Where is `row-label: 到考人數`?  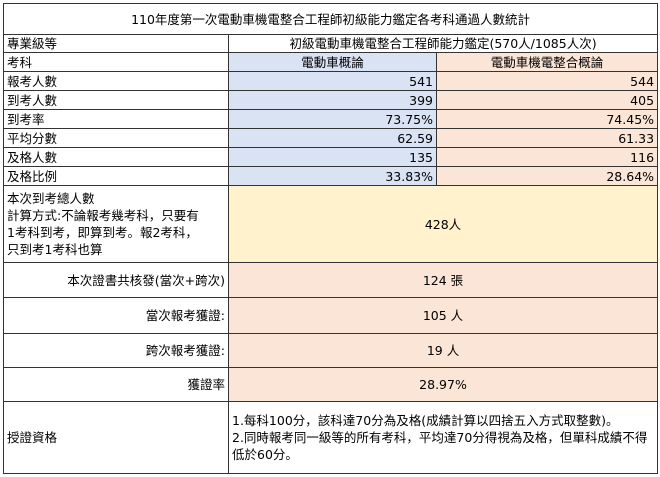
row-label: 到考人數 is located at coordinates (116, 100).